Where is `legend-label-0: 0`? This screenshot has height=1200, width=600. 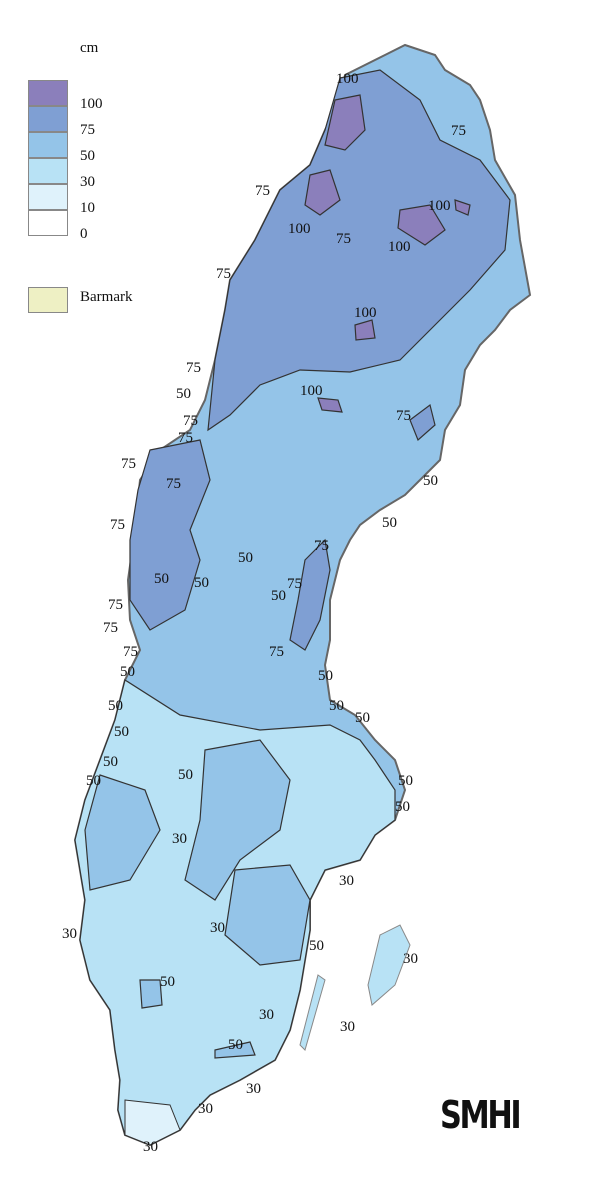
legend-label-0: 0 is located at coordinates (84, 234).